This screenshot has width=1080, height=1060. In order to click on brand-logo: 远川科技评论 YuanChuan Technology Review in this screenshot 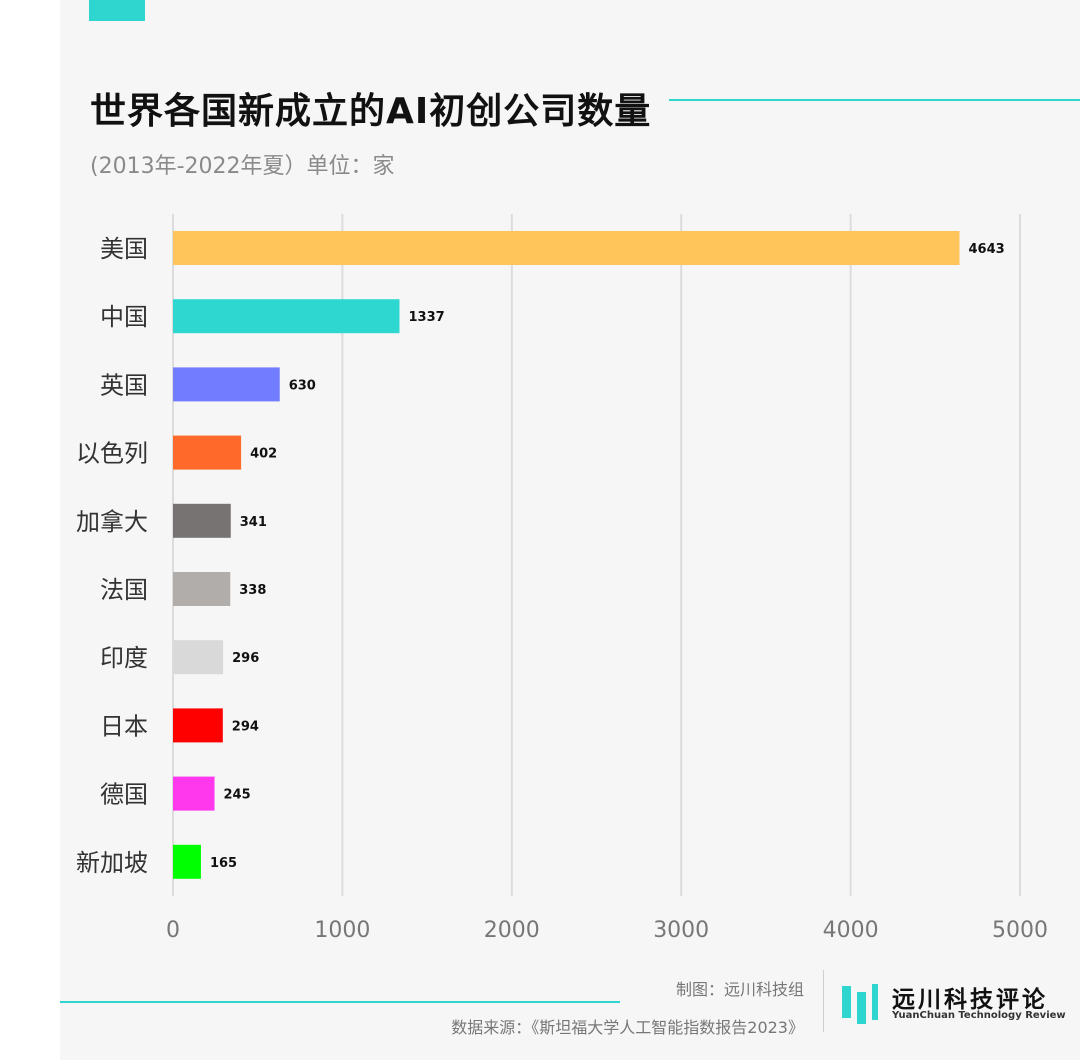, I will do `click(955, 1003)`.